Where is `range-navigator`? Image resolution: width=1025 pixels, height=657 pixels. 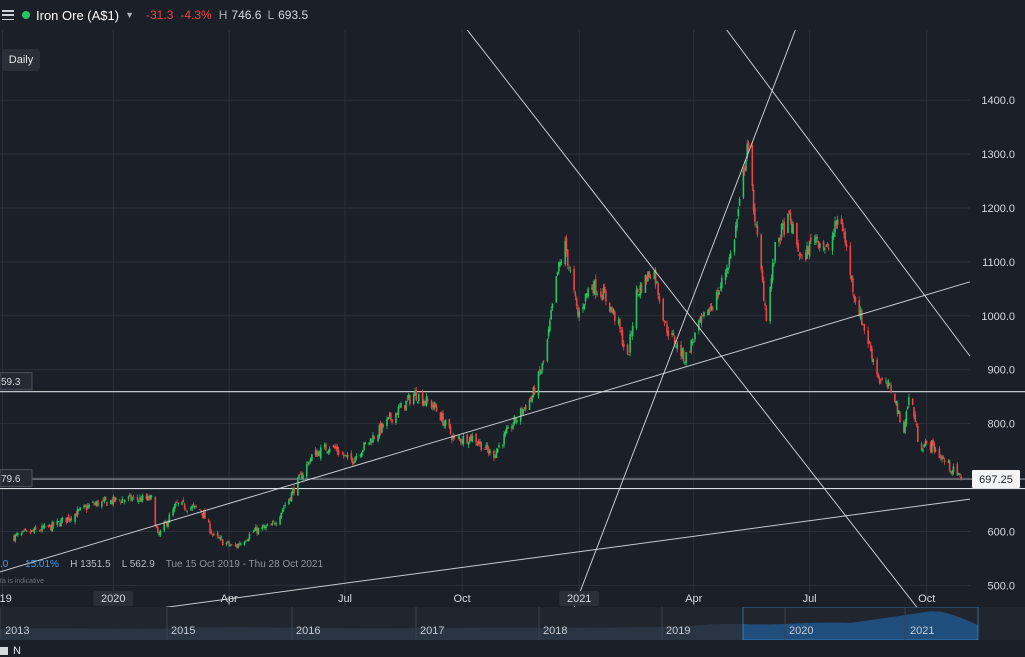
range-navigator is located at coordinates (512, 623).